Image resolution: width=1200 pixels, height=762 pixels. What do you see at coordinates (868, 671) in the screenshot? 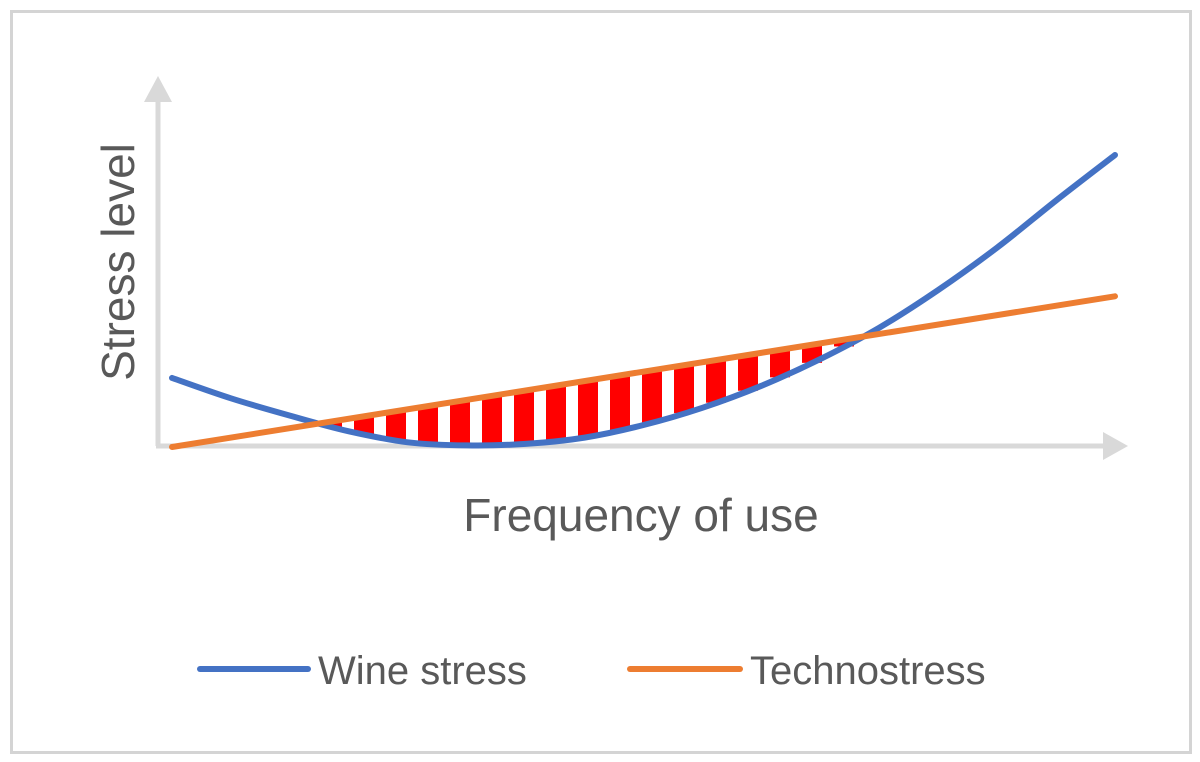
I see `legend-label-technostress: Technostress` at bounding box center [868, 671].